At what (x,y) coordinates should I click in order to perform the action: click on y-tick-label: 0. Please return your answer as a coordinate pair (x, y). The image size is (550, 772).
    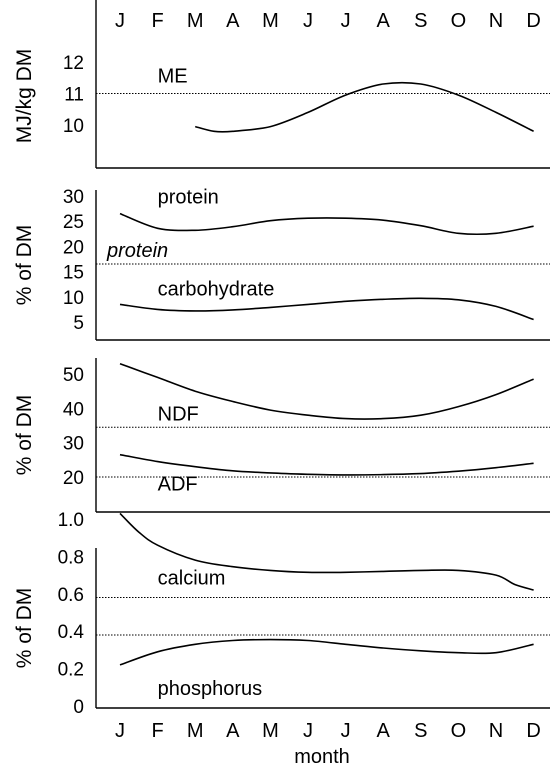
    Looking at the image, I should click on (78, 707).